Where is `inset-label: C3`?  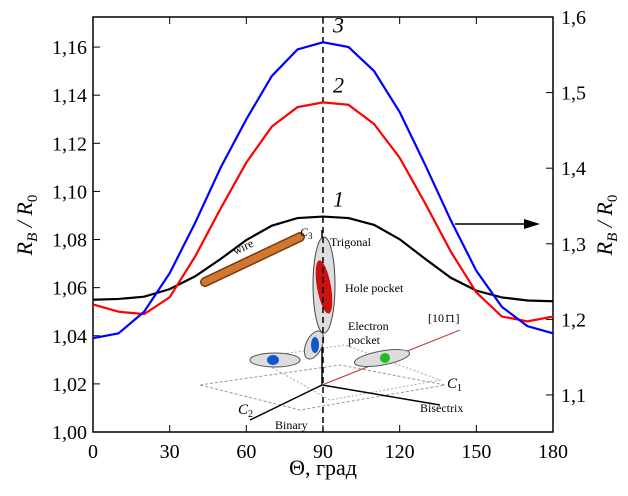
inset-label: C3 is located at coordinates (306, 233).